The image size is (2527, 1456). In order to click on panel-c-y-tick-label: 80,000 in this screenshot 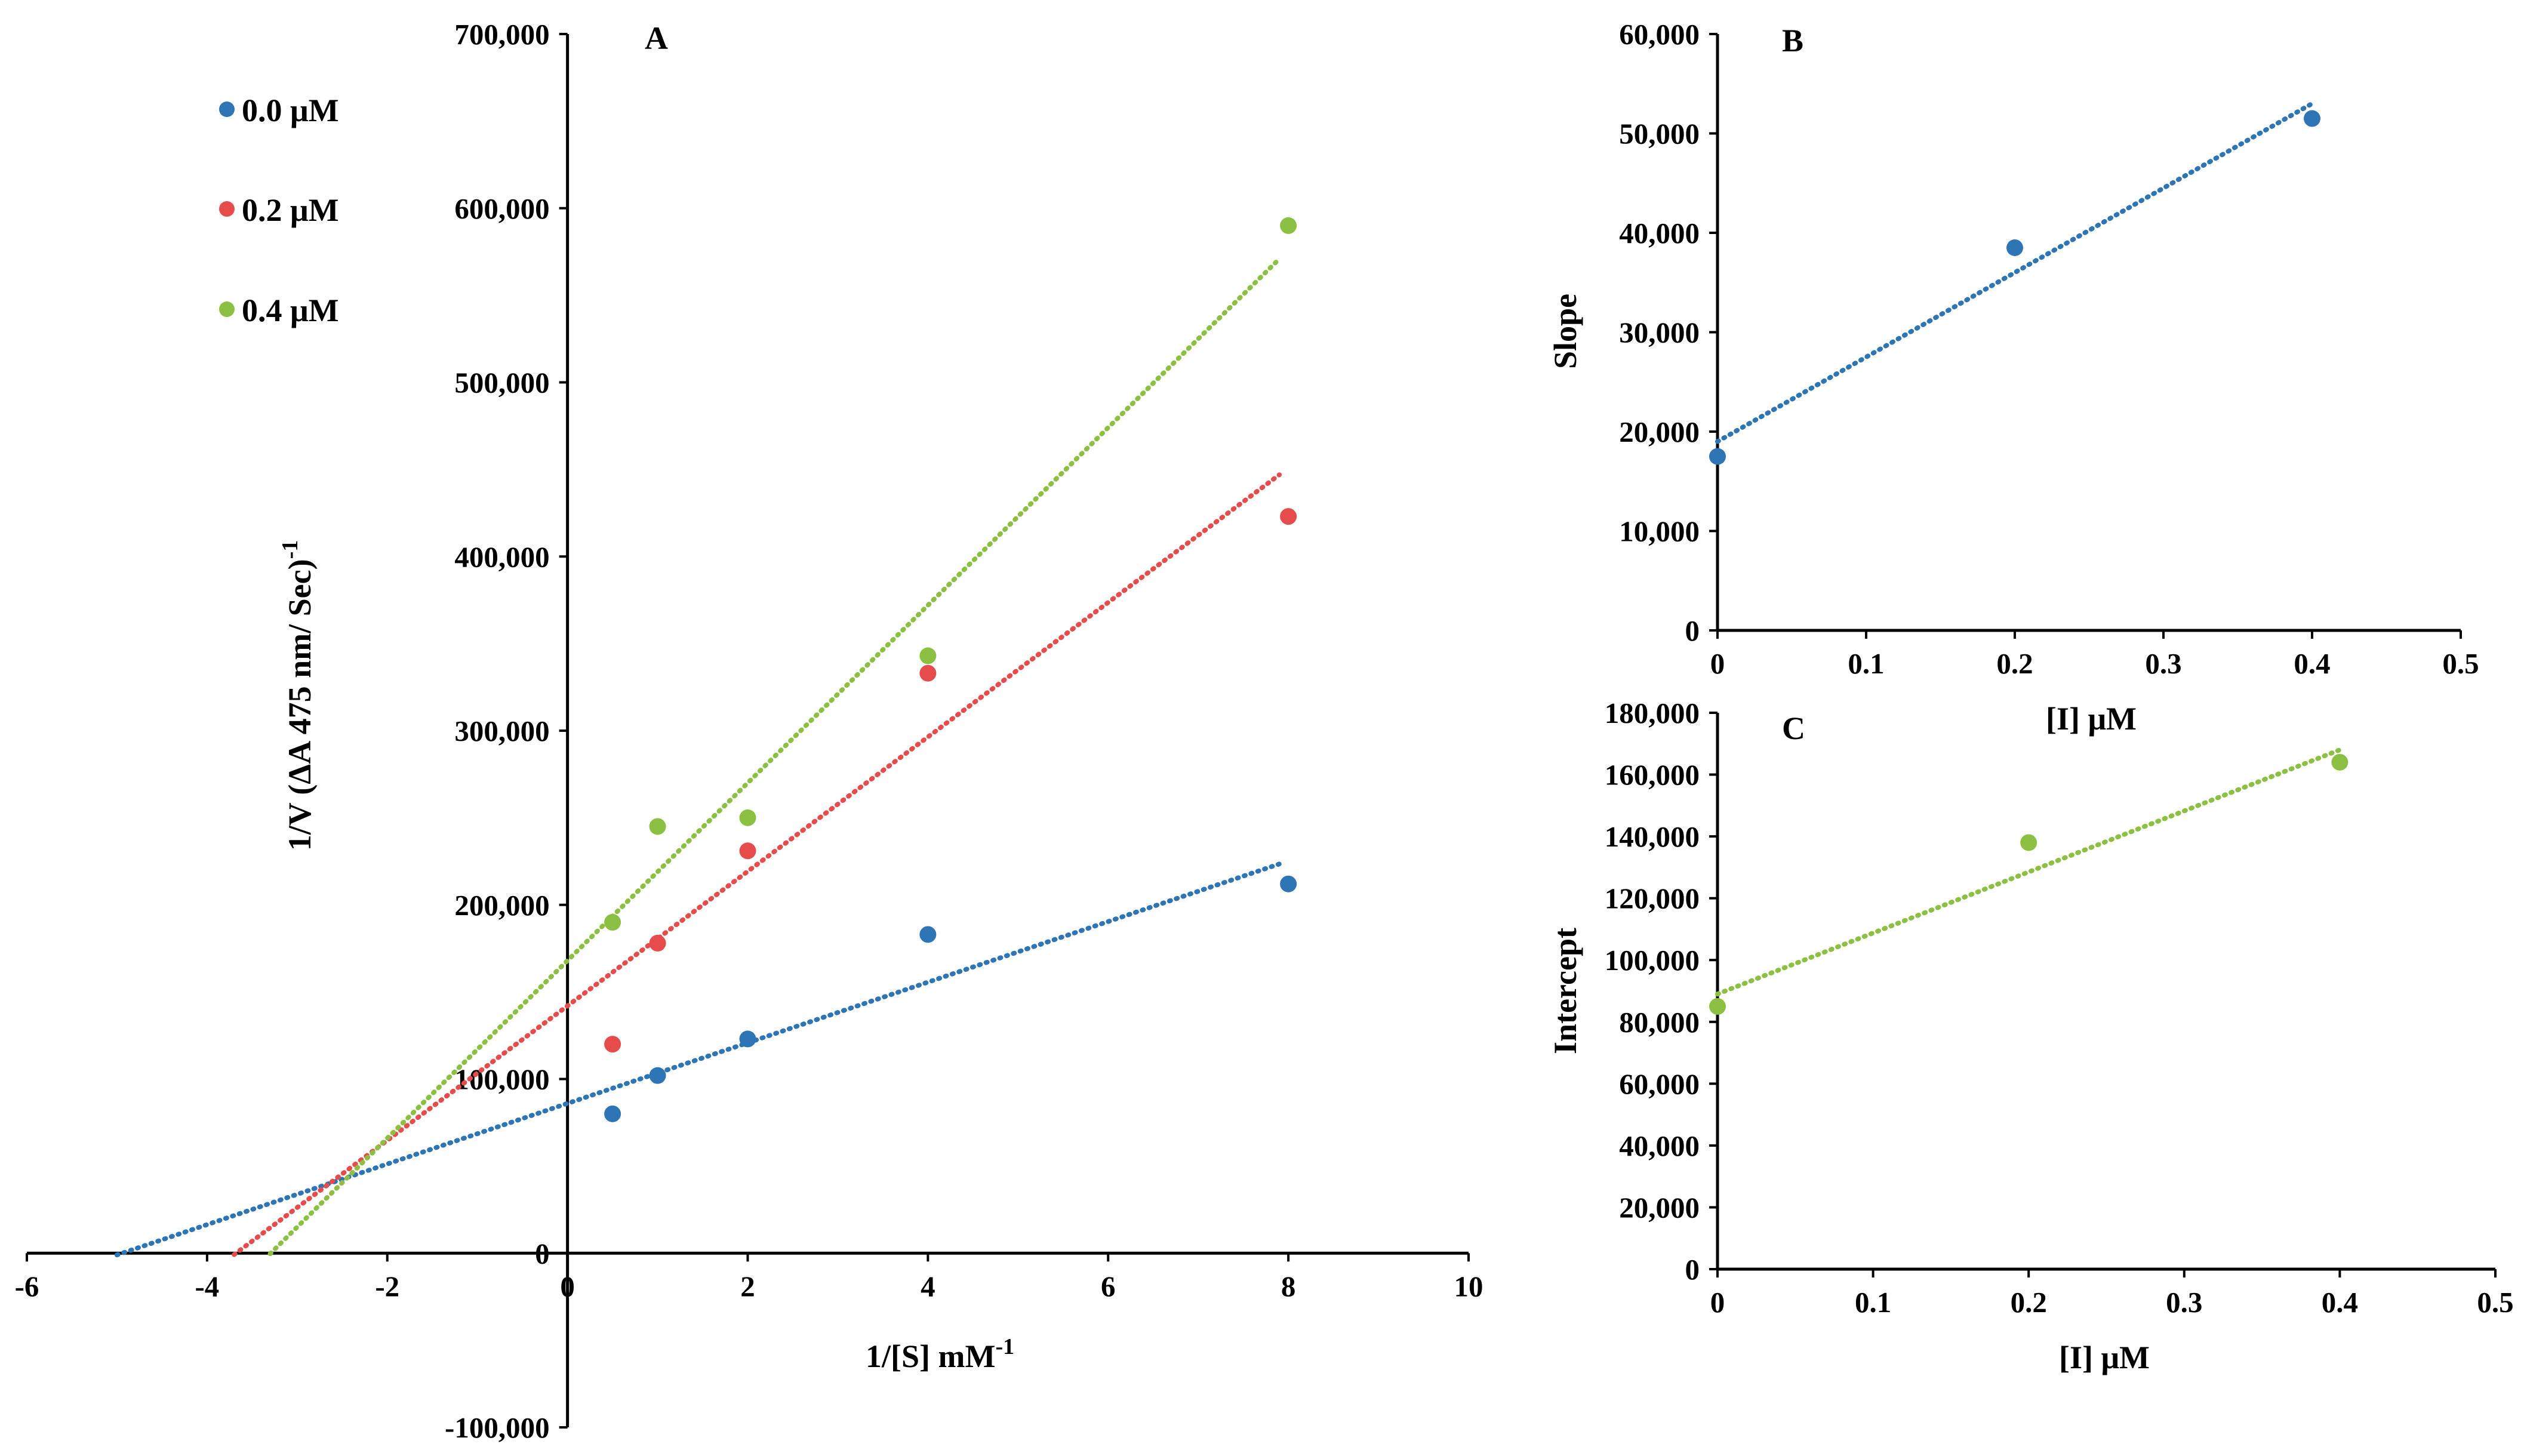, I will do `click(1660, 1022)`.